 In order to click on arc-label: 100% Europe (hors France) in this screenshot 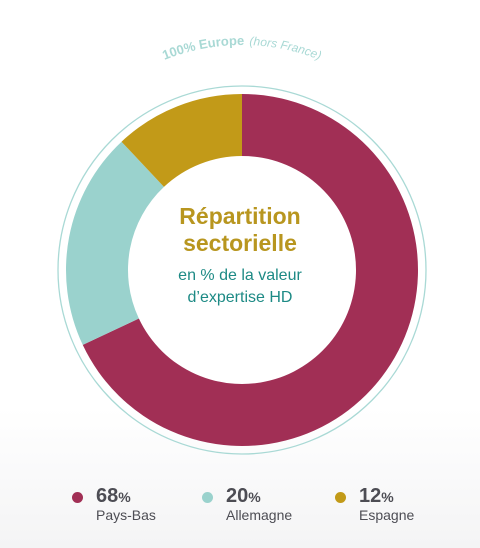, I will do `click(241, 48)`.